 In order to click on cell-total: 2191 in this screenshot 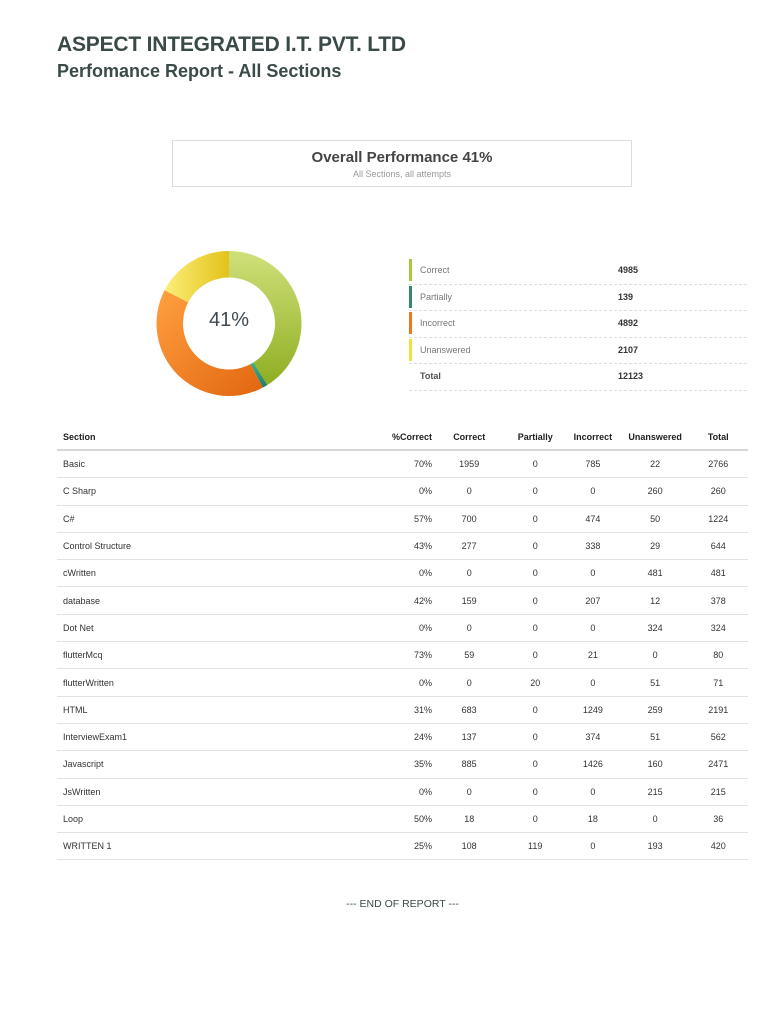, I will do `click(718, 710)`.